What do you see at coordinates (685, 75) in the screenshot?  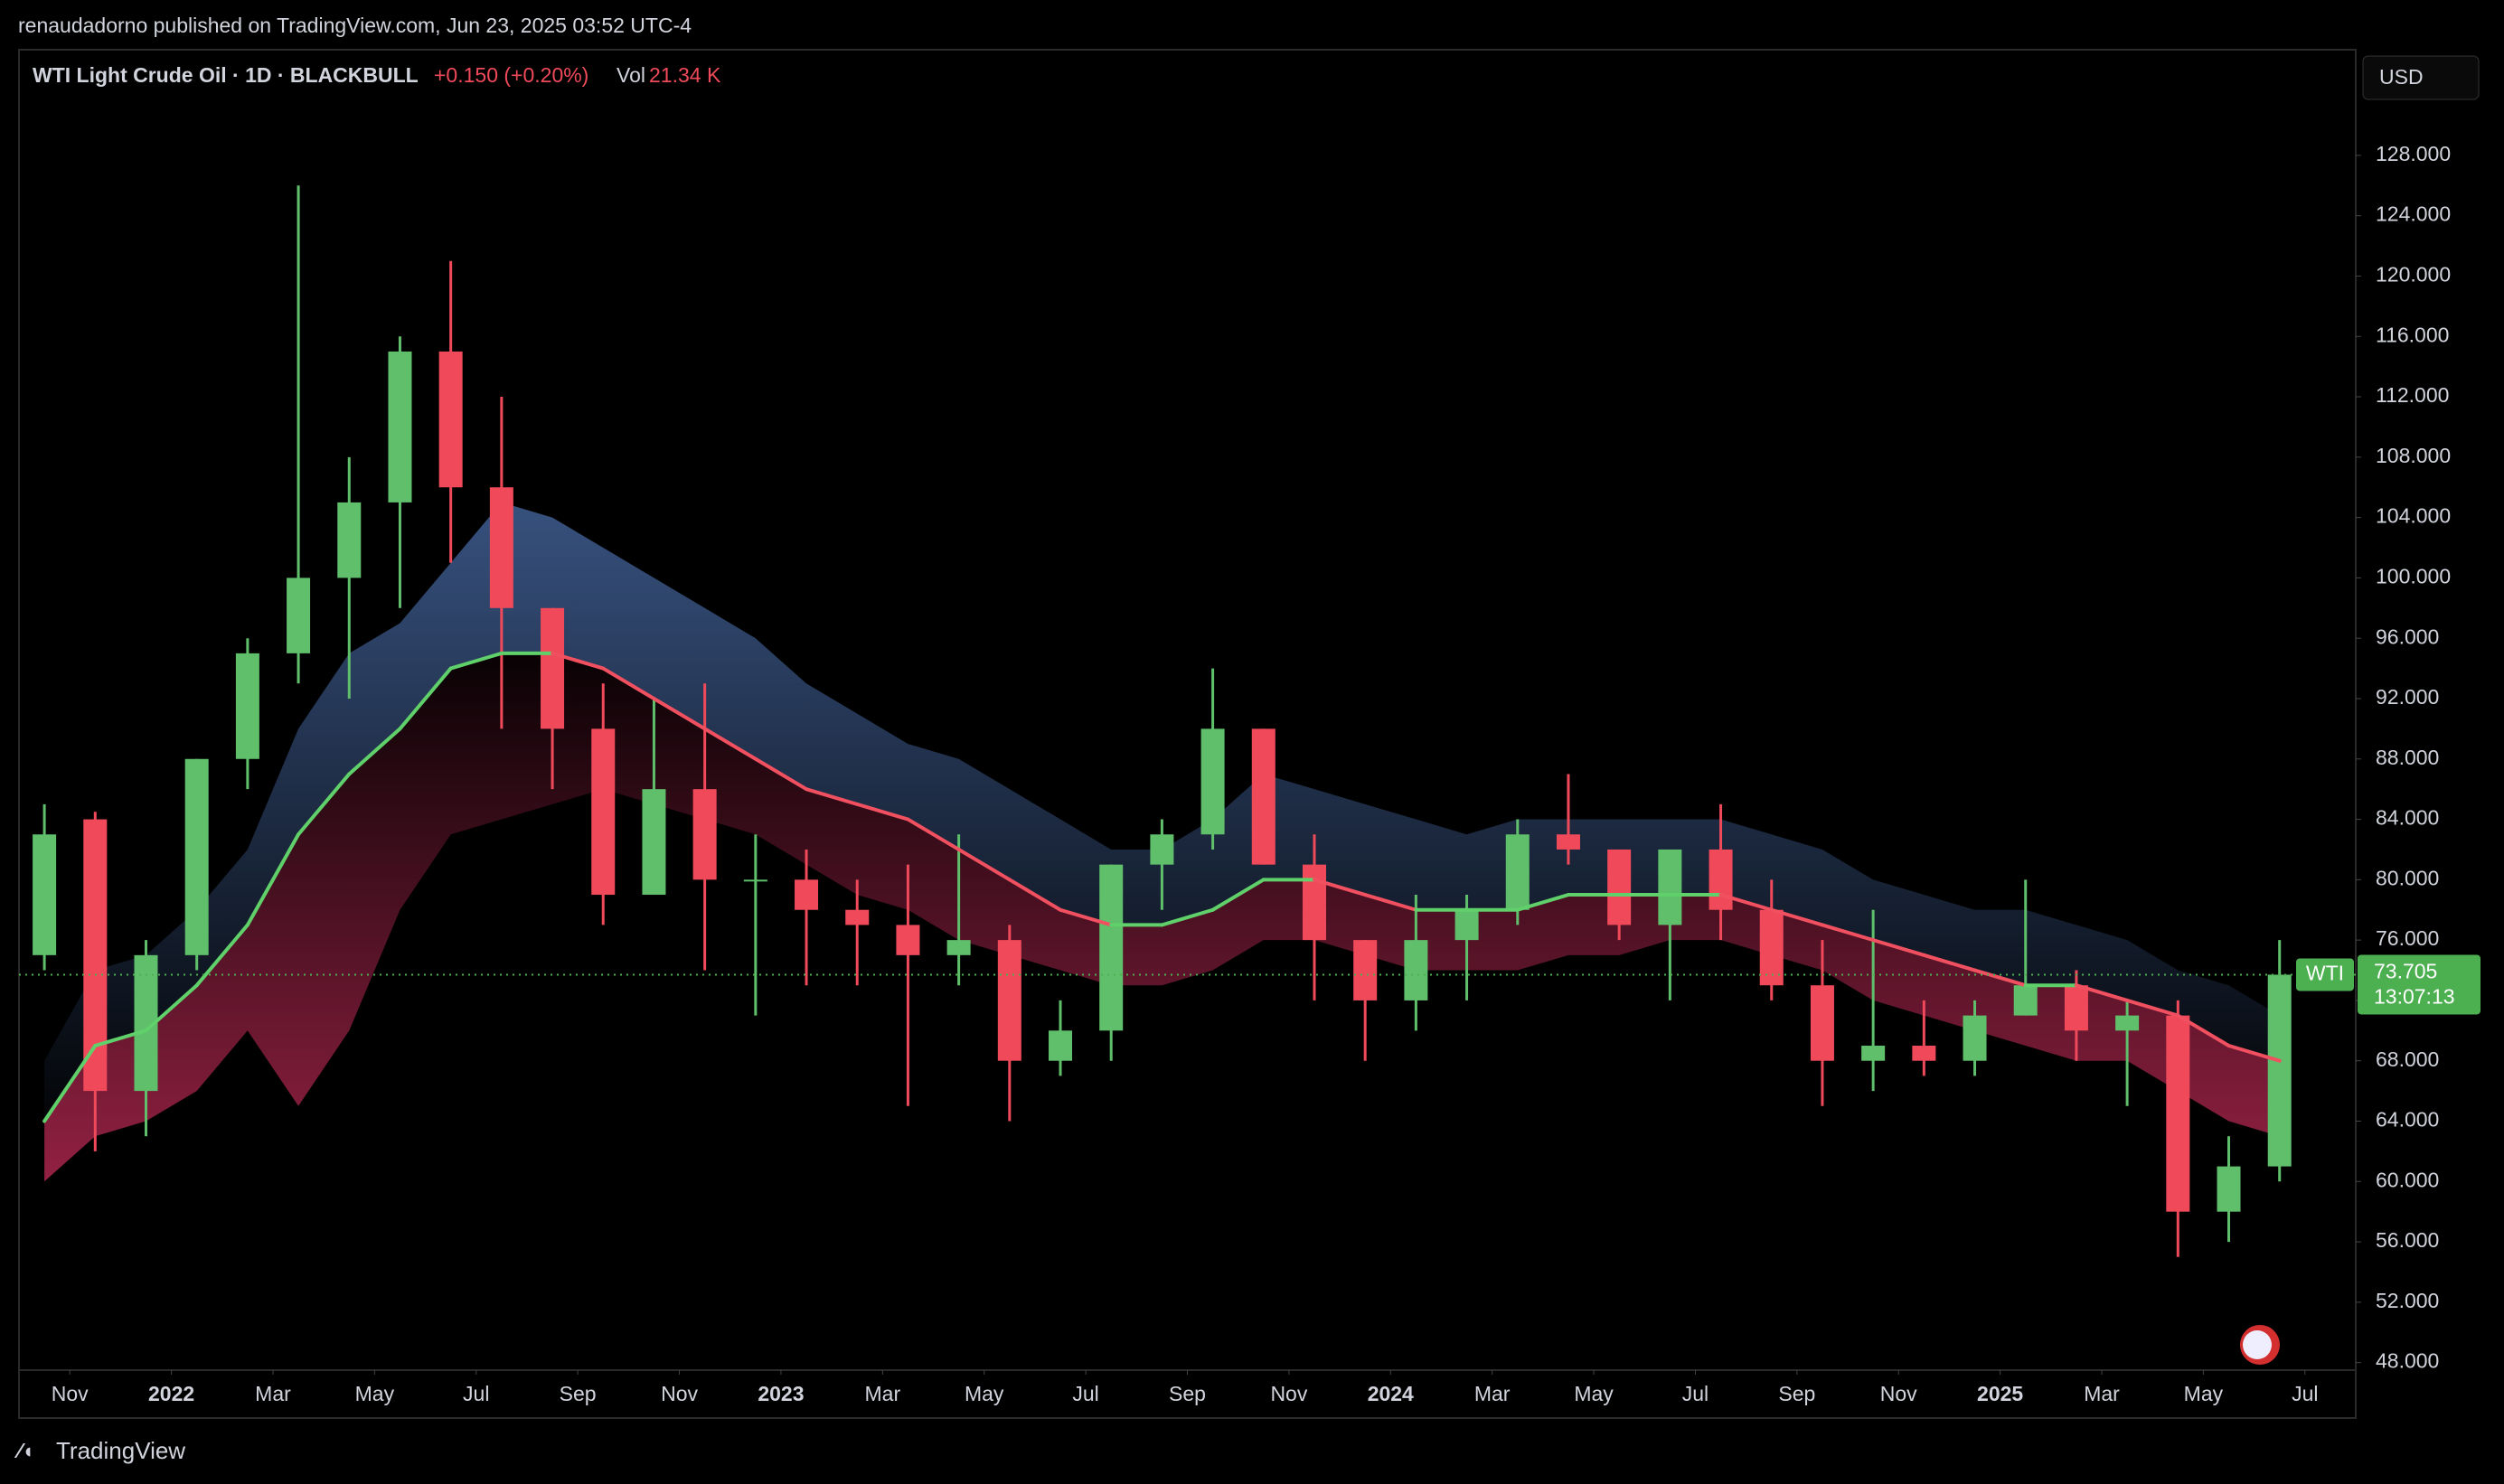 I see `legend-vol: 21.34 K` at bounding box center [685, 75].